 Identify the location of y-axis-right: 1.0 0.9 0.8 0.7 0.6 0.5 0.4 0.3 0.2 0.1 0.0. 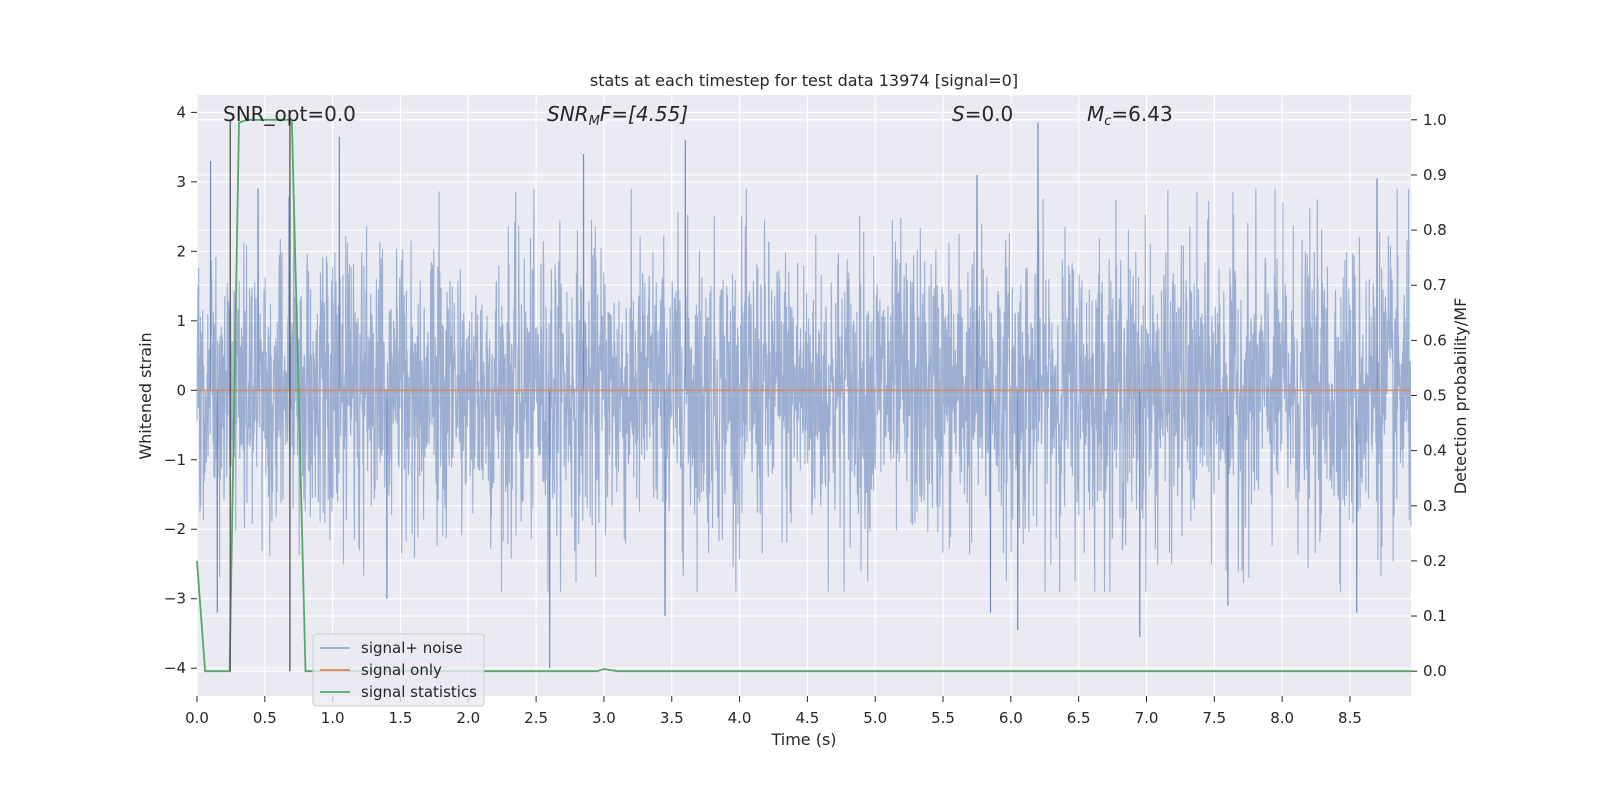
(1429, 395).